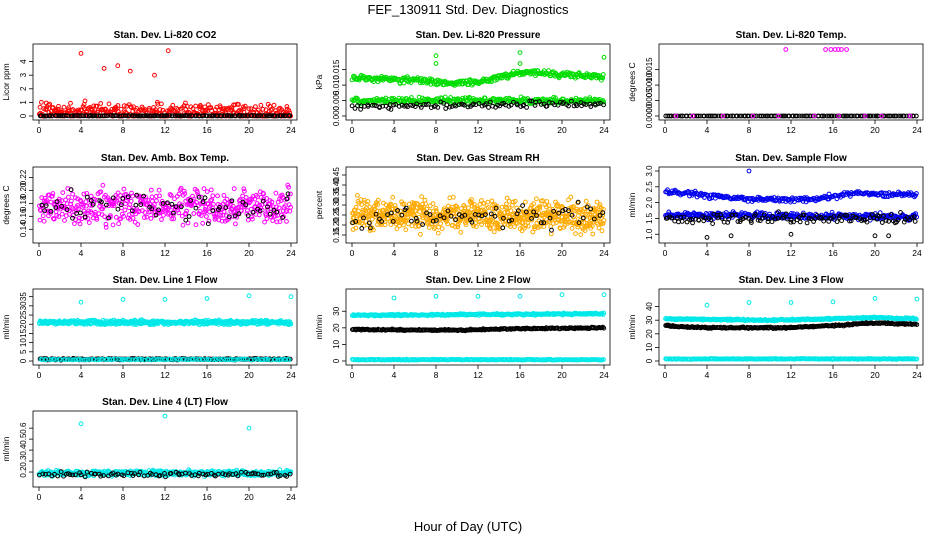 Image resolution: width=936 pixels, height=540 pixels. I want to click on y-tick-label: 0.015, so click(336, 69).